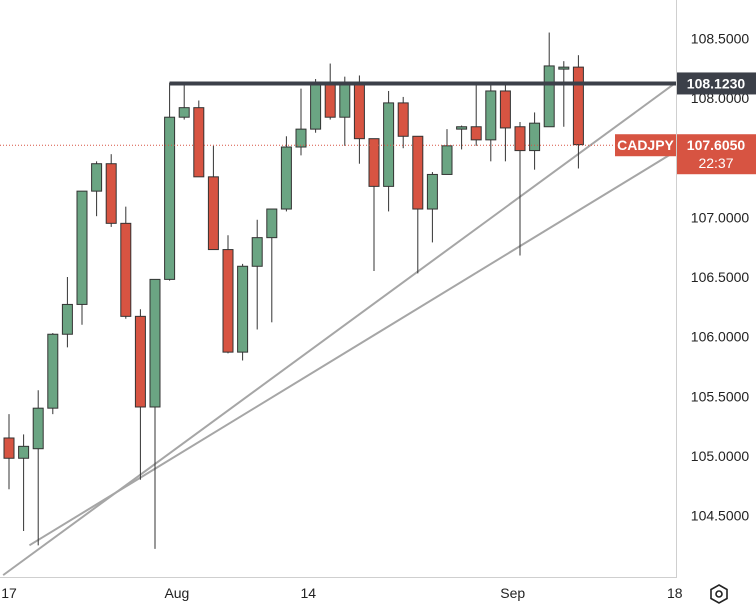 The width and height of the screenshot is (756, 606). I want to click on price-tick-label: 105.5000, so click(720, 396).